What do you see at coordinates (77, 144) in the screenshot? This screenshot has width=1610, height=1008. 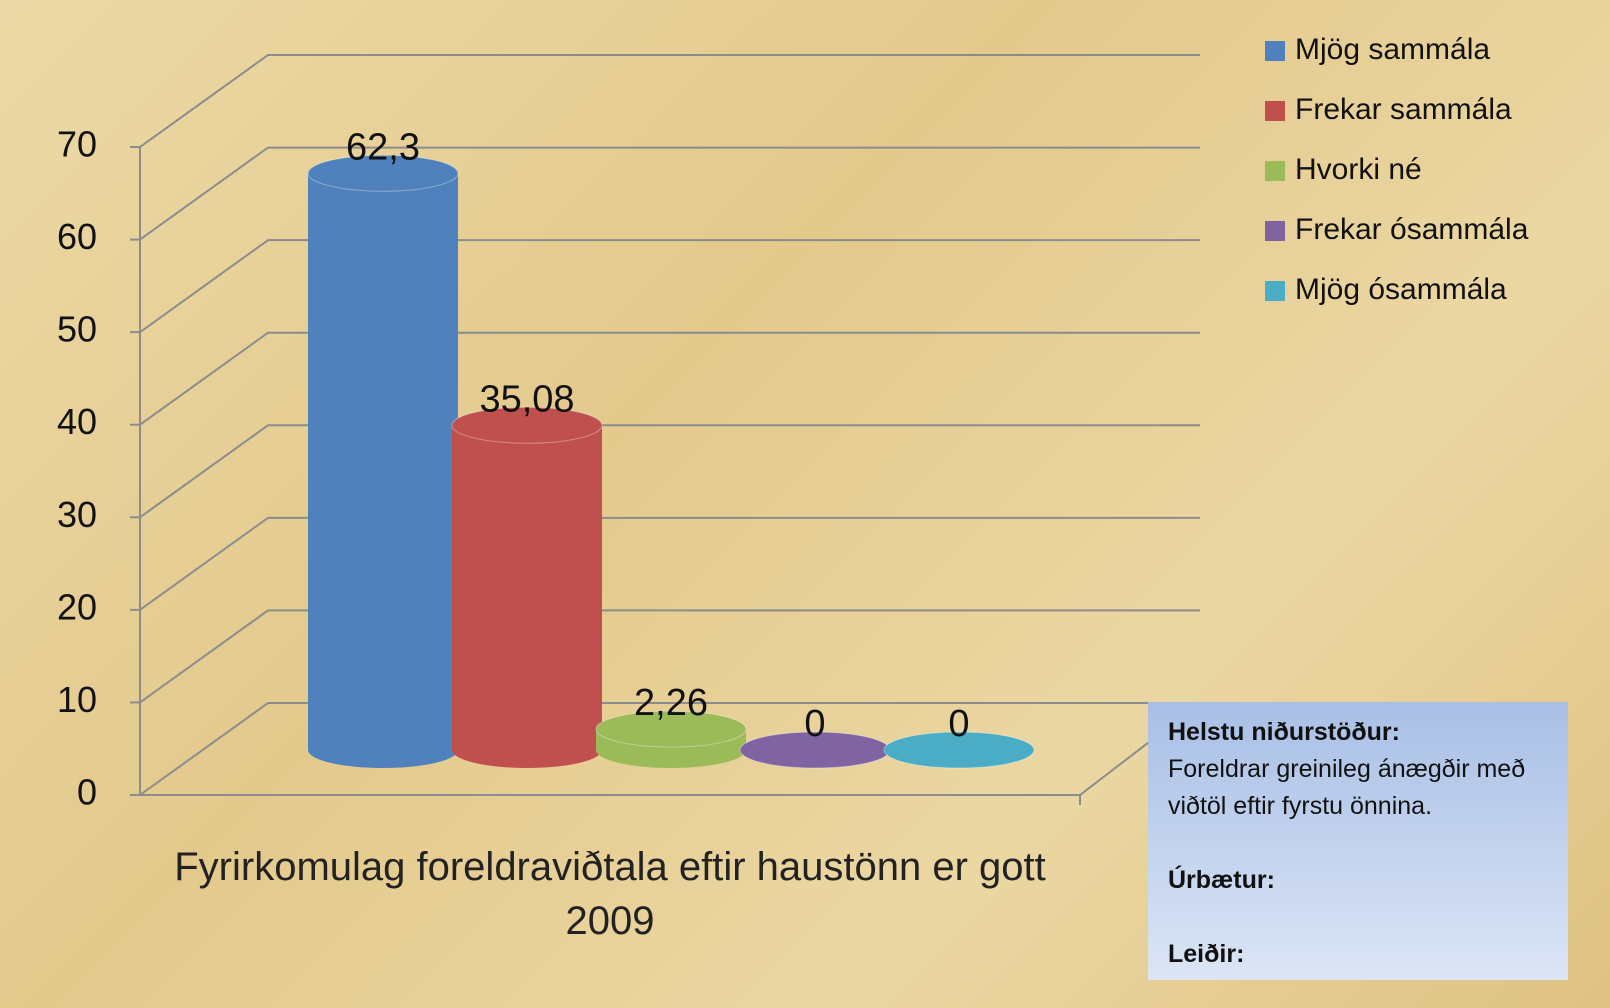 I see `y-tick-label: 70` at bounding box center [77, 144].